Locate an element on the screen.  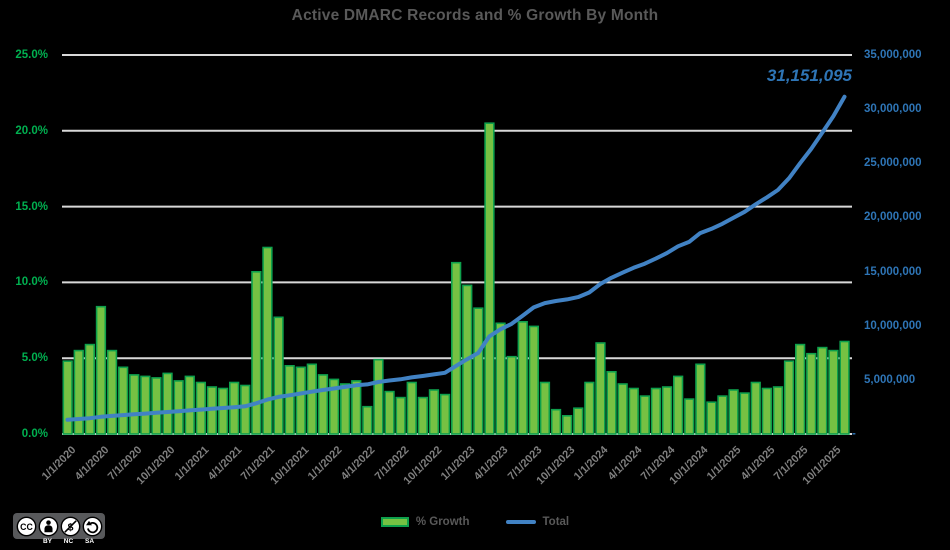
svg-text: CC is located at coordinates (26, 526).